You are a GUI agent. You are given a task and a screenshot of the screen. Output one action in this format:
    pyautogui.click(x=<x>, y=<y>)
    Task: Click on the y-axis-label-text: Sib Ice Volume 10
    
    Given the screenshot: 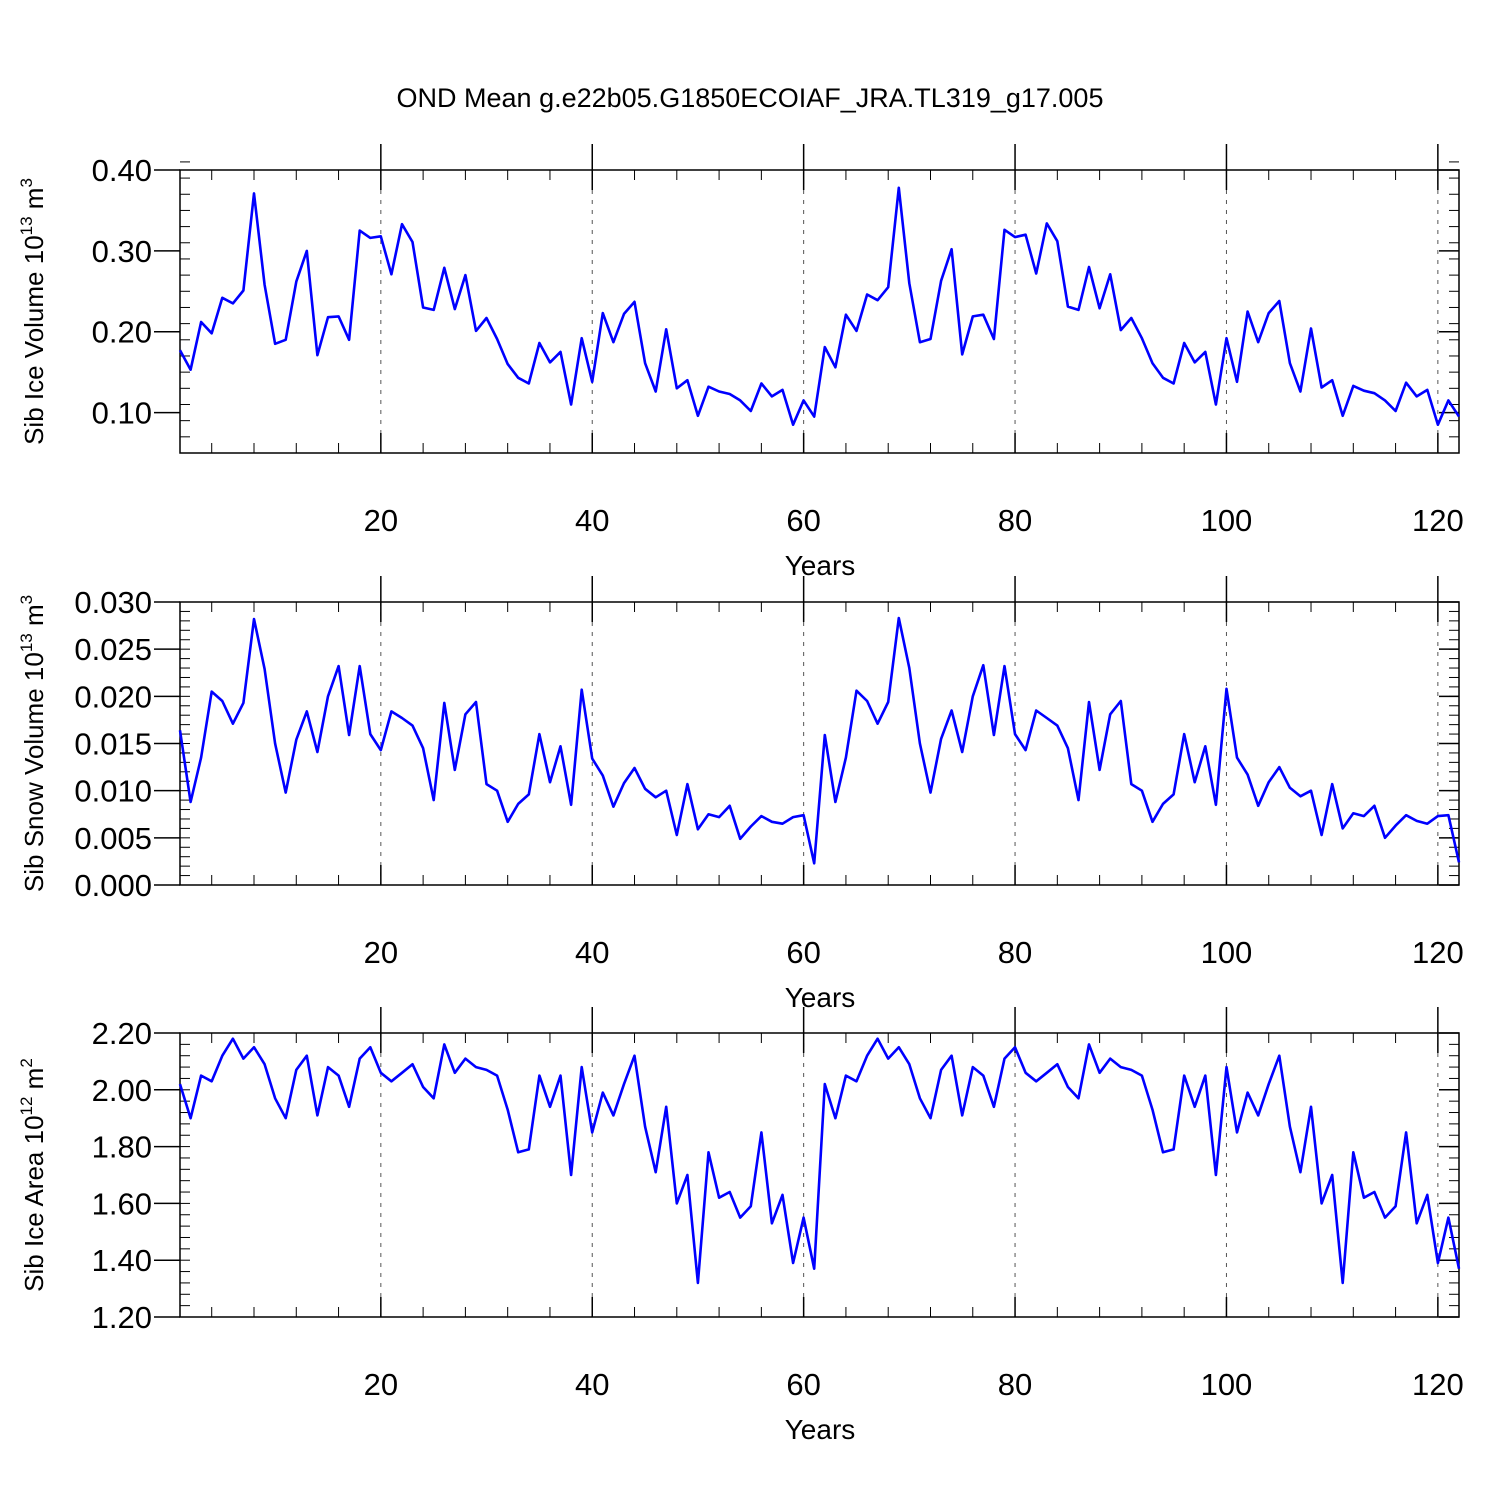 What is the action you would take?
    pyautogui.click(x=34, y=340)
    